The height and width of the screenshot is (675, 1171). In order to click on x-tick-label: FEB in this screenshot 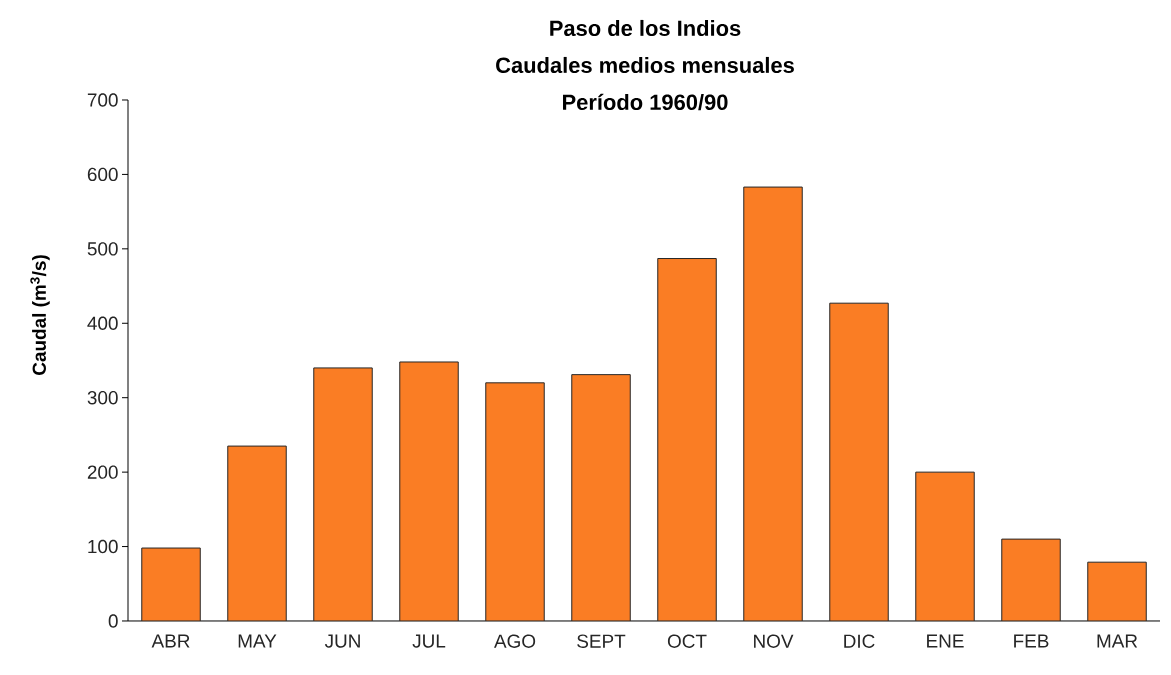, I will do `click(1031, 641)`.